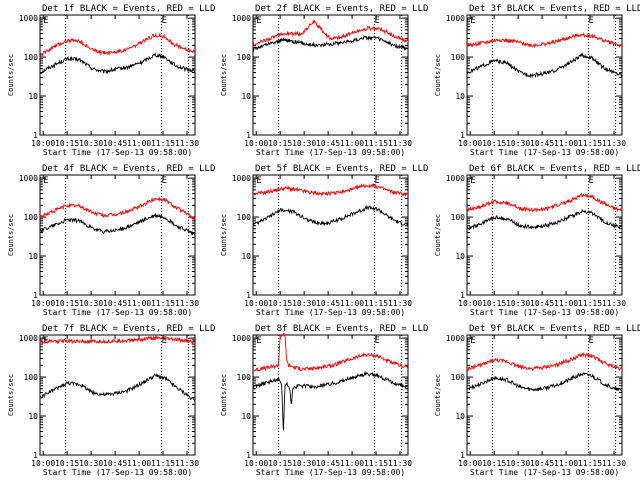  I want to click on panel-title: Det 6f BLACK = Events, RED = LLD, so click(554, 169).